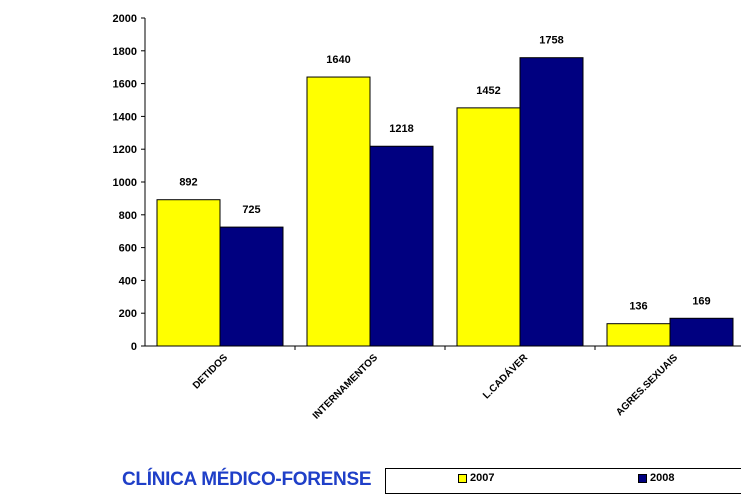 The width and height of the screenshot is (741, 494). Describe the element at coordinates (551, 41) in the screenshot. I see `data-label-2008-2: 1758` at that location.